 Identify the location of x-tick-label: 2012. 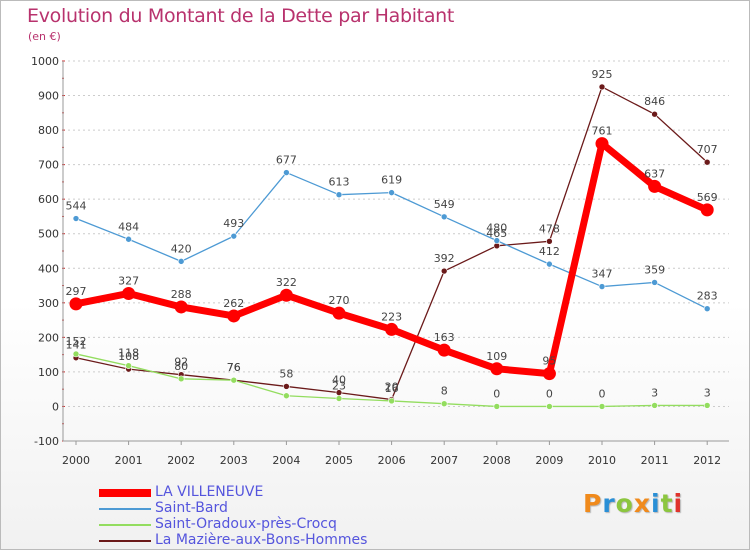
(707, 460).